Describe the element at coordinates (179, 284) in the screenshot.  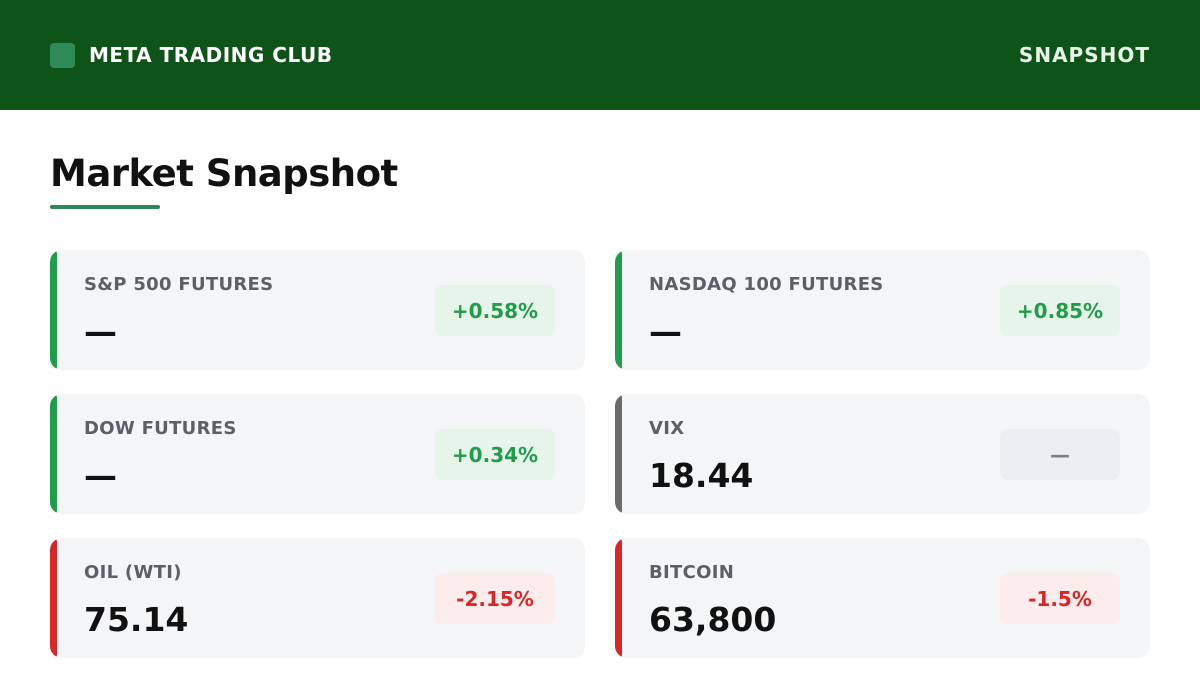
I see `instrument-label: S&P 500 FUTURES` at that location.